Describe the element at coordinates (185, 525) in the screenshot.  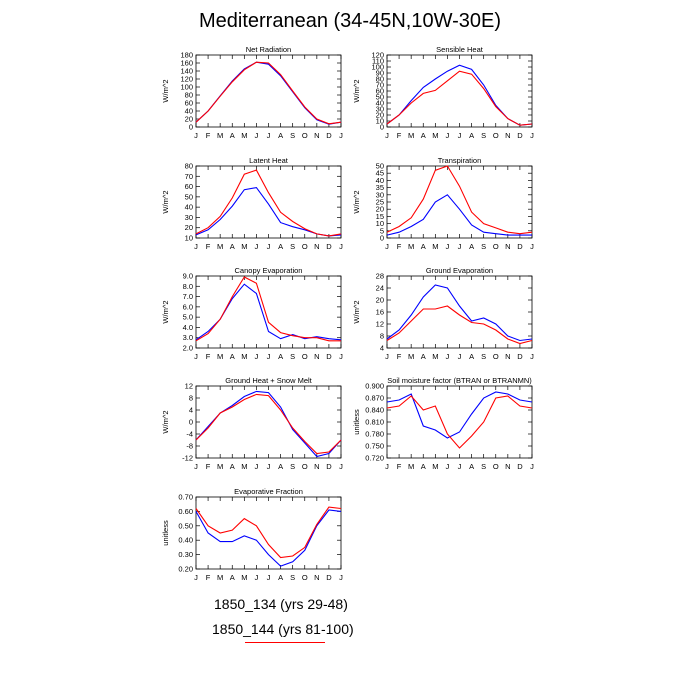
I see `y-tick-label: 0.50` at that location.